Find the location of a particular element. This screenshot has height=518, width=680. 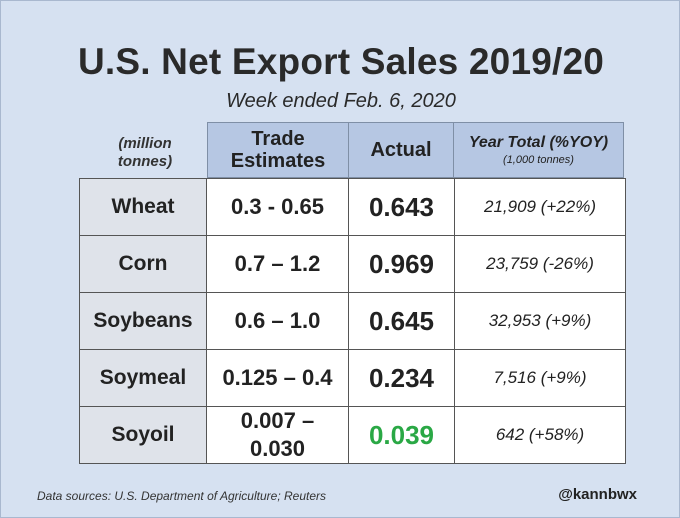

actual-cell: 0.234 is located at coordinates (401, 378).